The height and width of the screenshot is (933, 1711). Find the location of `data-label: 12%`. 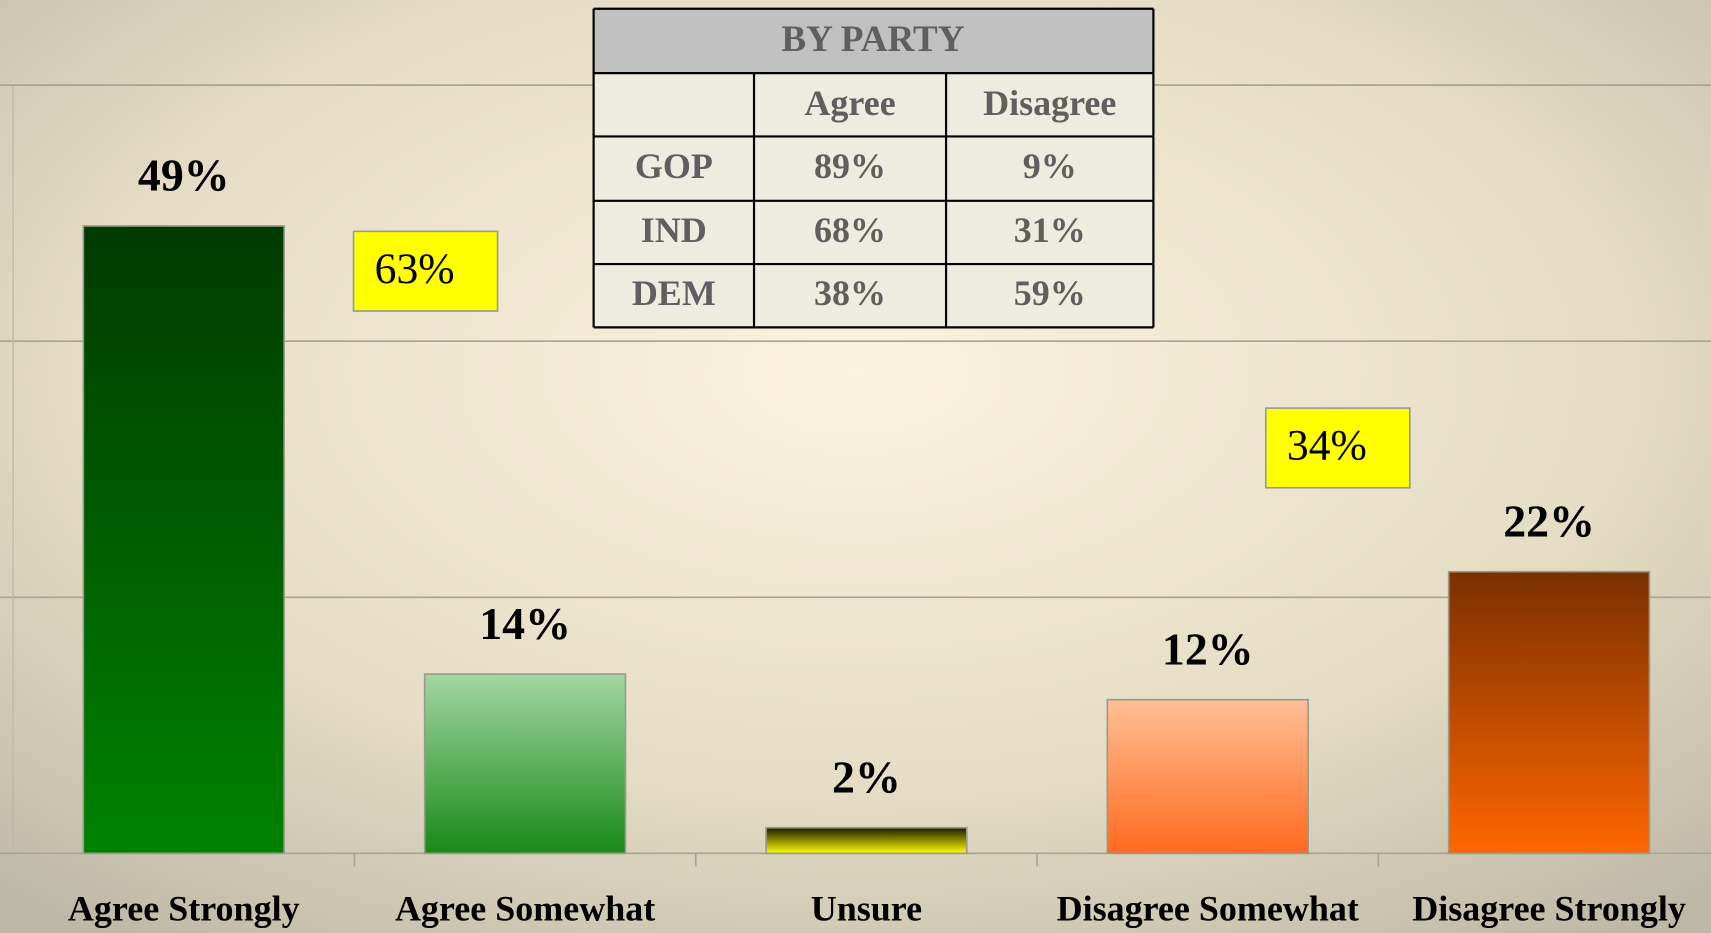

data-label: 12% is located at coordinates (1208, 648).